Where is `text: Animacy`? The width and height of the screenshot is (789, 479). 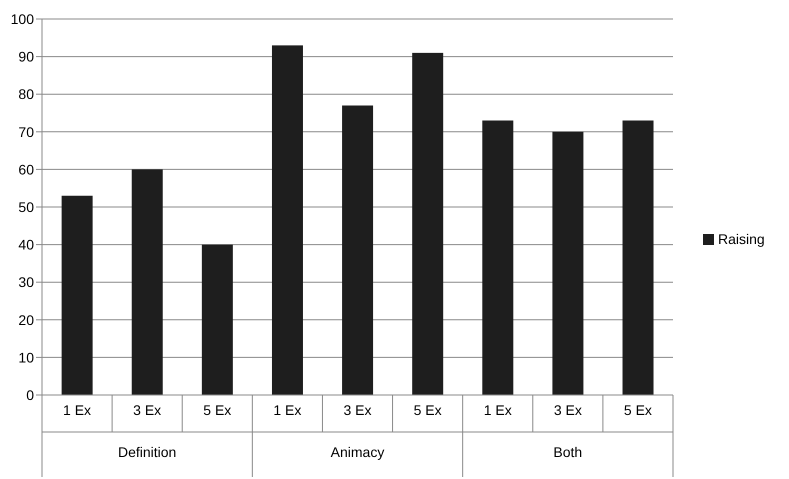
text: Animacy is located at coordinates (358, 452).